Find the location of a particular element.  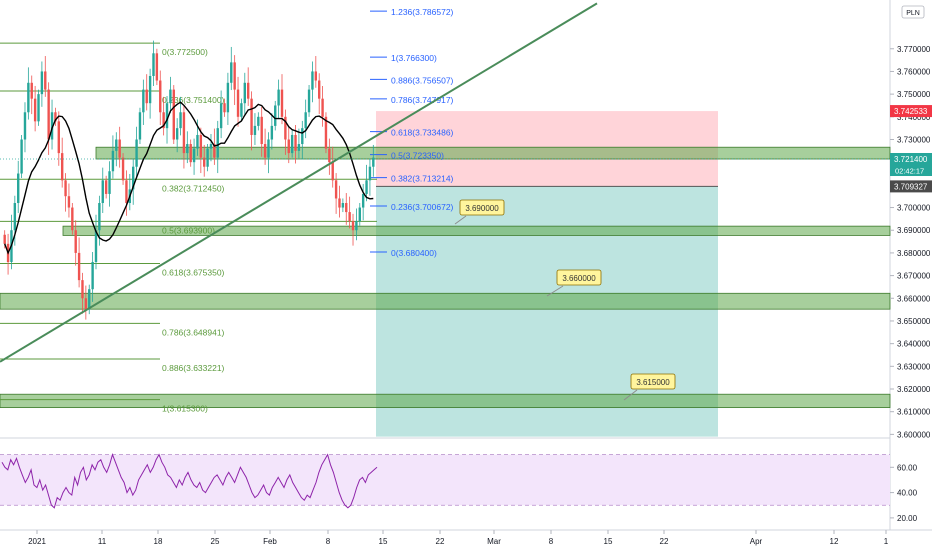

currency-box is located at coordinates (913, 12).